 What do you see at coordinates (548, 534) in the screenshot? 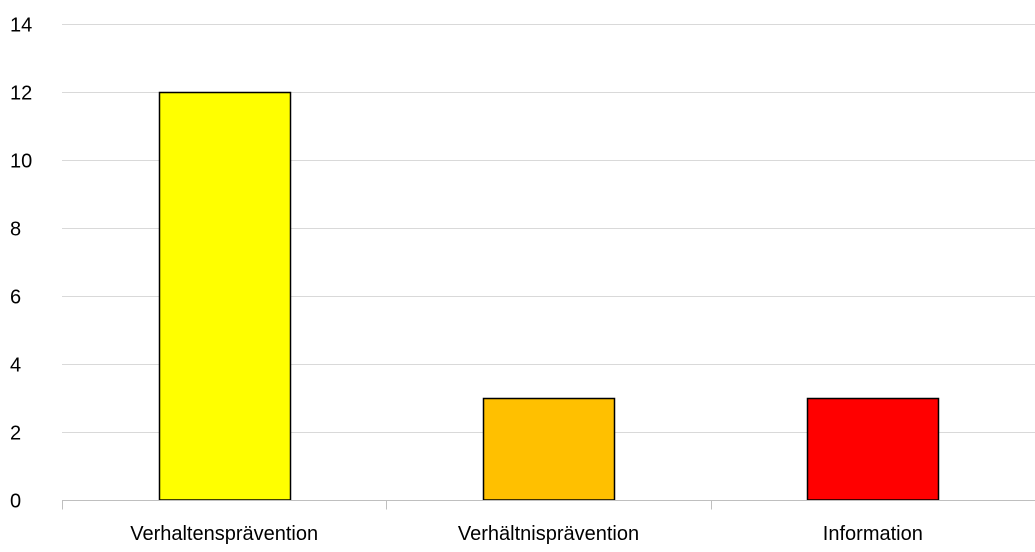
I see `x-tick-label: Verhältnisprävention` at bounding box center [548, 534].